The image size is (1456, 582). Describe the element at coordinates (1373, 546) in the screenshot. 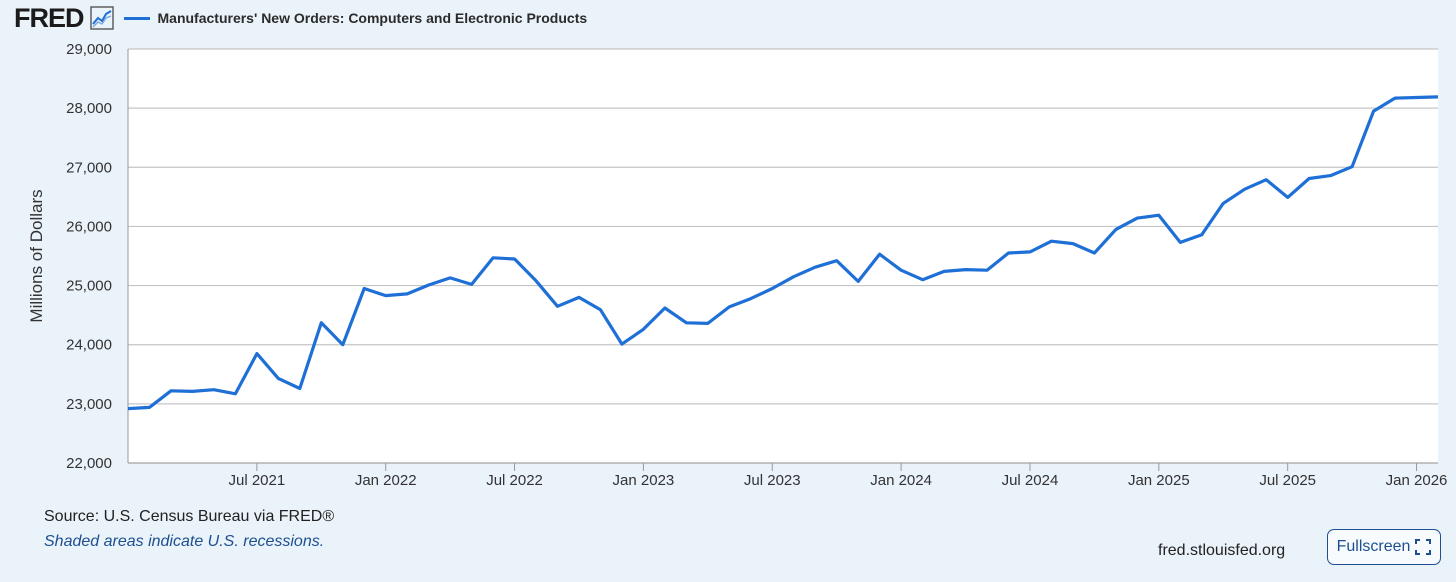

I see `fullscreen-label: Fullscreen` at that location.